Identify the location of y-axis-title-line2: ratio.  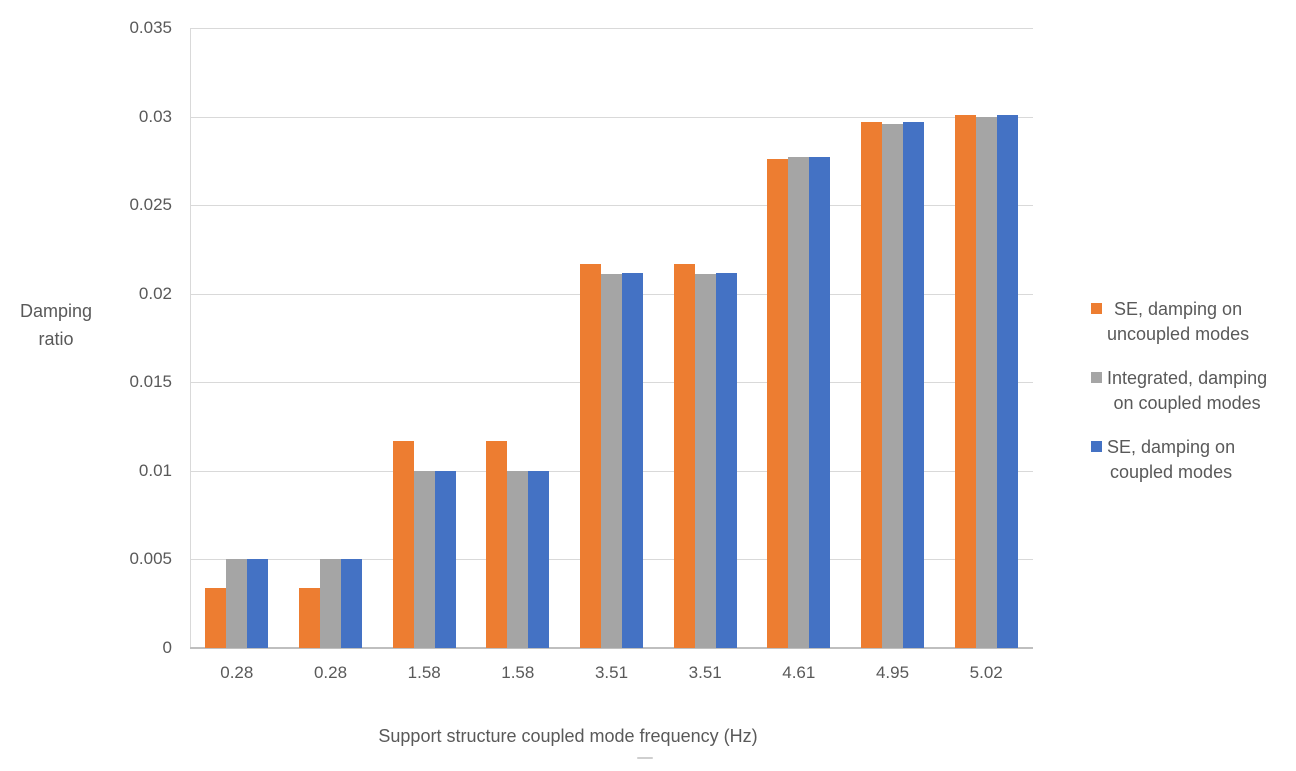
(56, 339).